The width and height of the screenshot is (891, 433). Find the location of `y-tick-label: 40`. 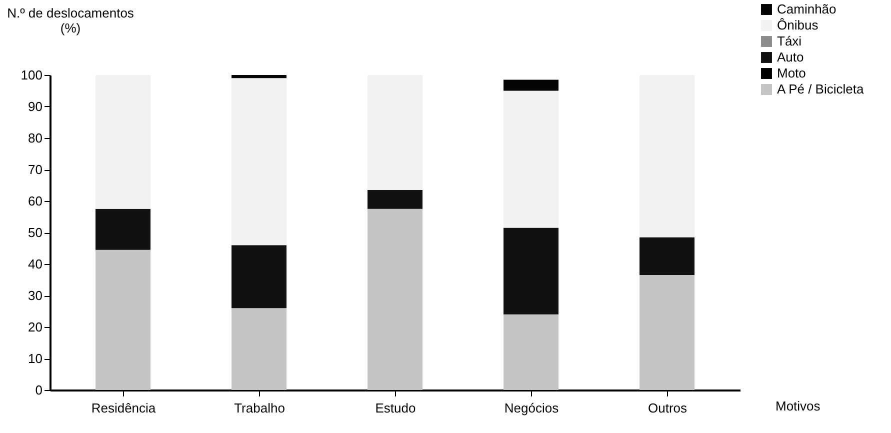

y-tick-label: 40 is located at coordinates (35, 264).